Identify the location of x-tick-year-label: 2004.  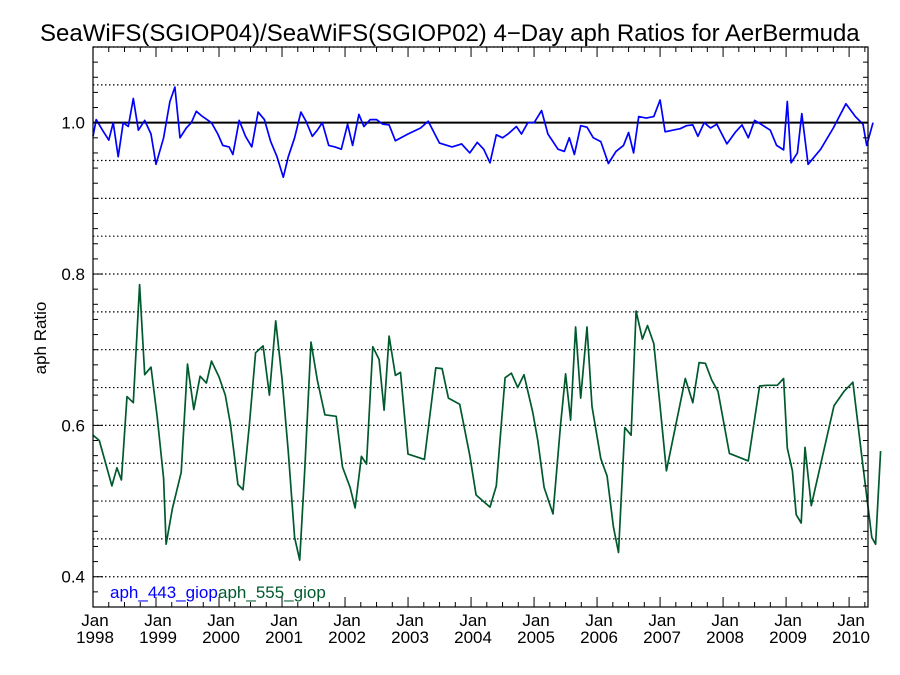
(473, 637).